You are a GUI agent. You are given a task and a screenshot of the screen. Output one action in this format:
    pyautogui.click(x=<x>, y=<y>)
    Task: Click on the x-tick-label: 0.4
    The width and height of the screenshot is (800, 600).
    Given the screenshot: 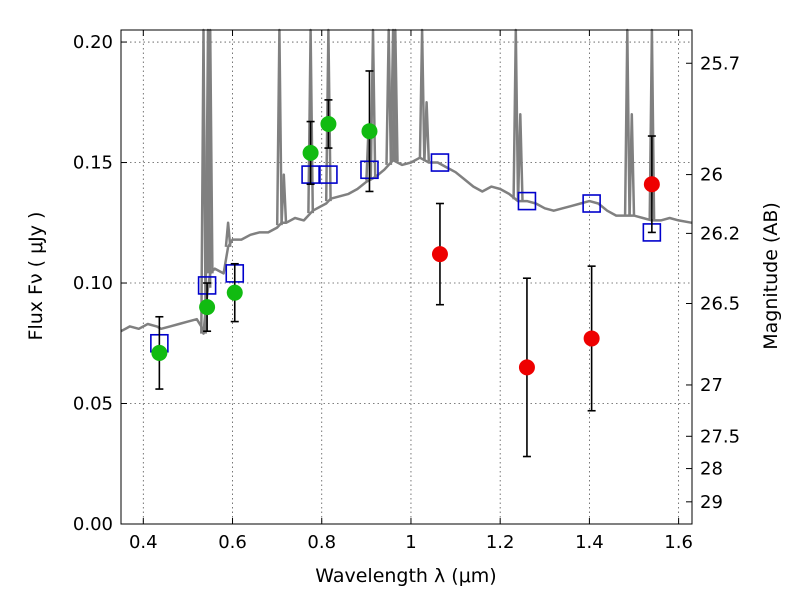 What is the action you would take?
    pyautogui.click(x=143, y=542)
    